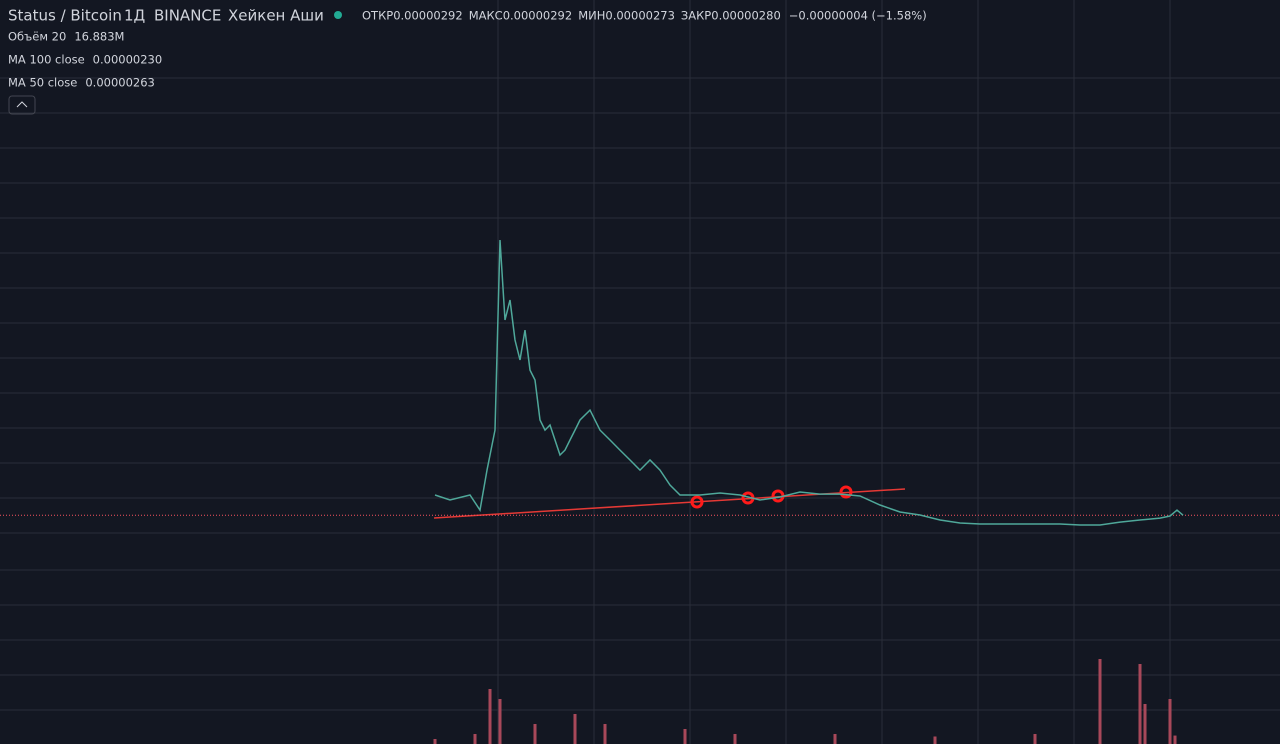 This screenshot has height=744, width=1280. I want to click on status-dot, so click(338, 15).